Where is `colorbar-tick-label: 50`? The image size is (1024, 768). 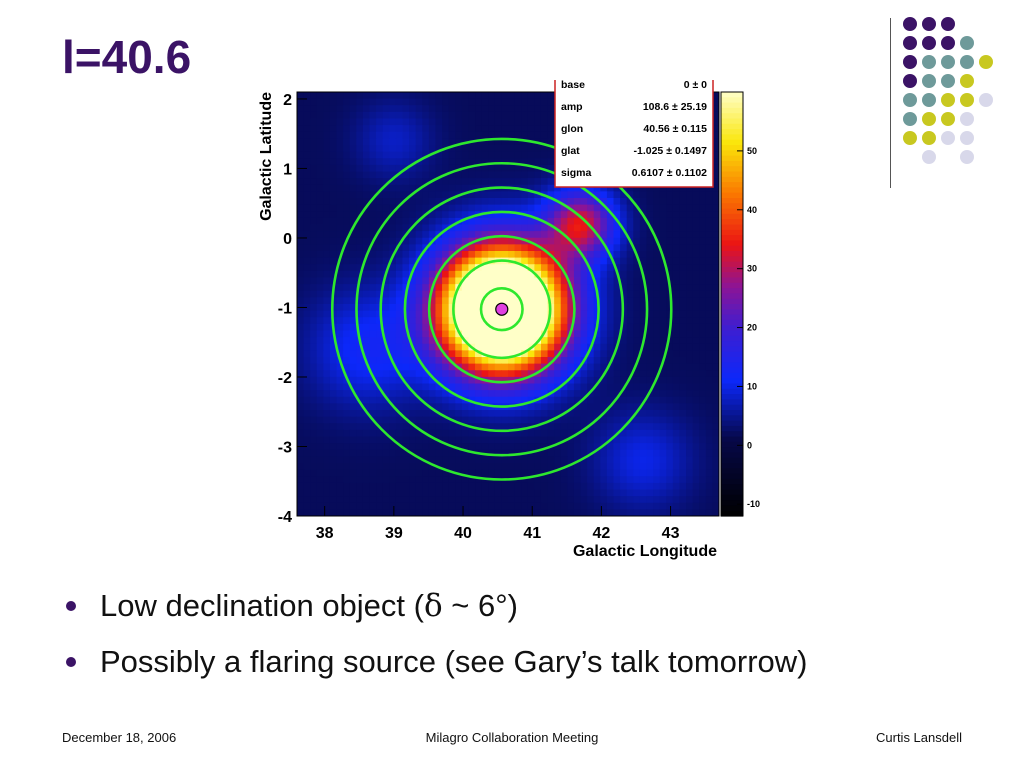
colorbar-tick-label: 50 is located at coordinates (752, 151).